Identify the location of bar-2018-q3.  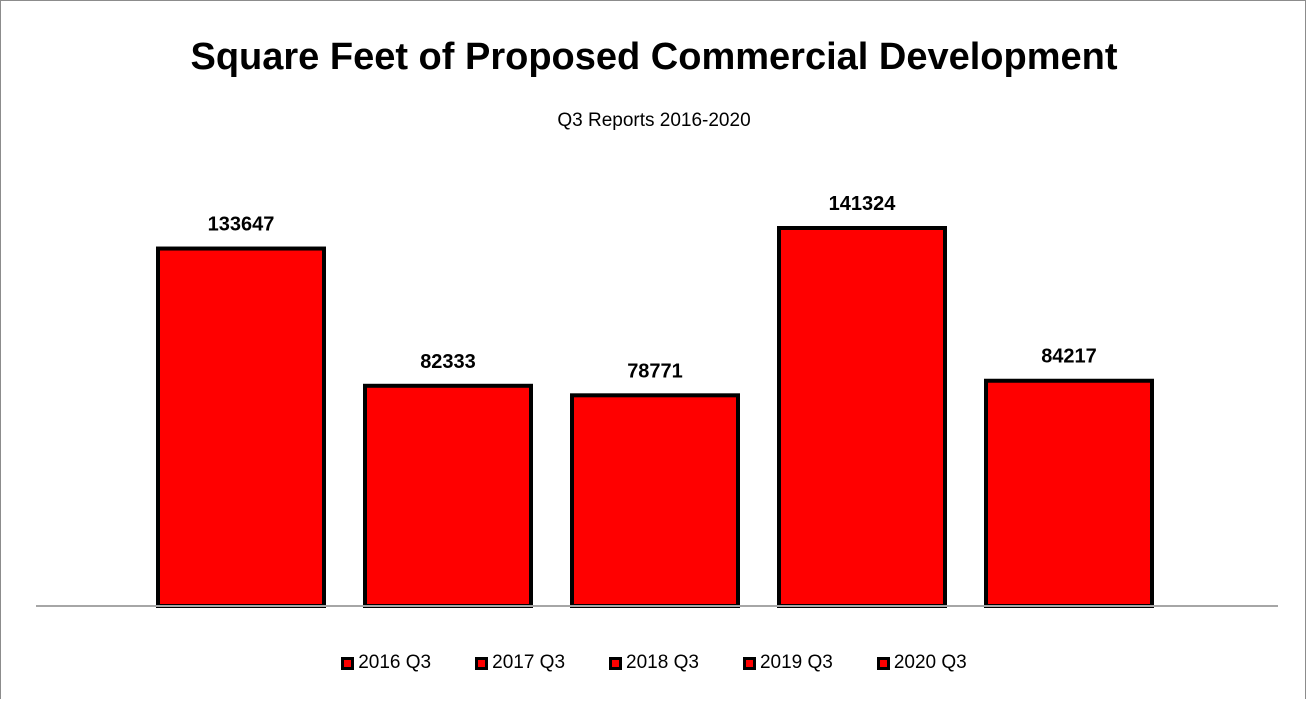
(655, 500).